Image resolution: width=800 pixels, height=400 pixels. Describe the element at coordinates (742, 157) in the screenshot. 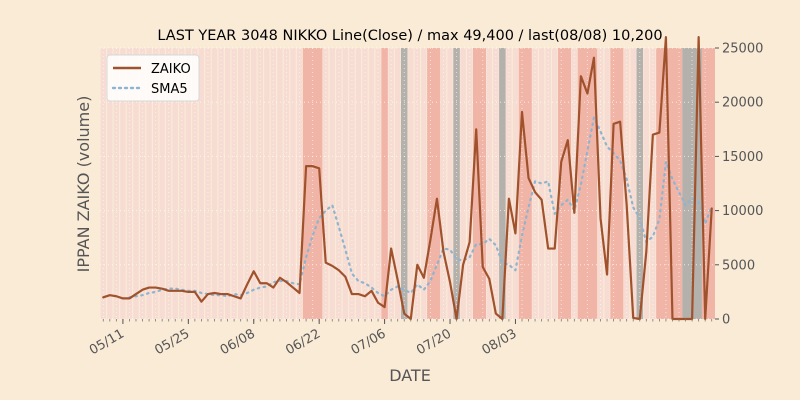

I see `y-tick-label-3: 15000` at that location.